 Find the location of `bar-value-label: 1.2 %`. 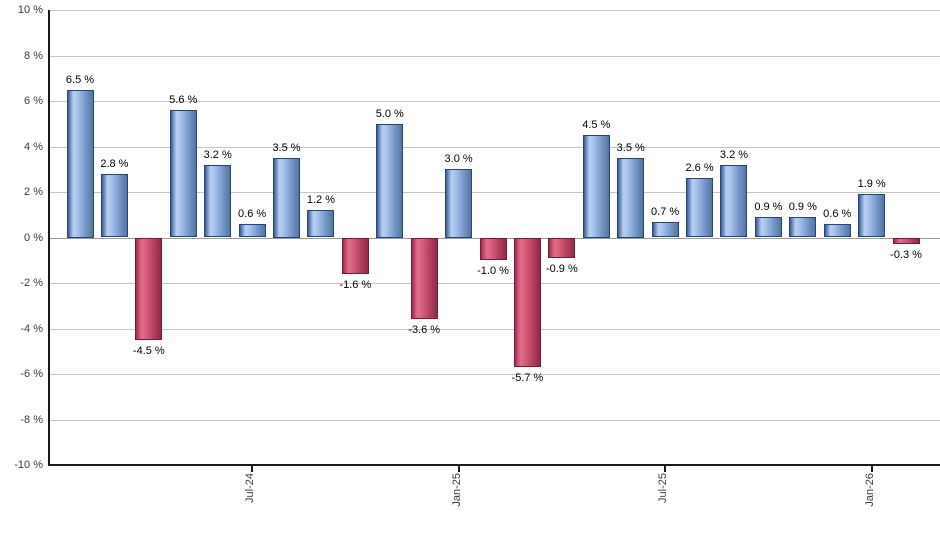

bar-value-label: 1.2 % is located at coordinates (320, 200).